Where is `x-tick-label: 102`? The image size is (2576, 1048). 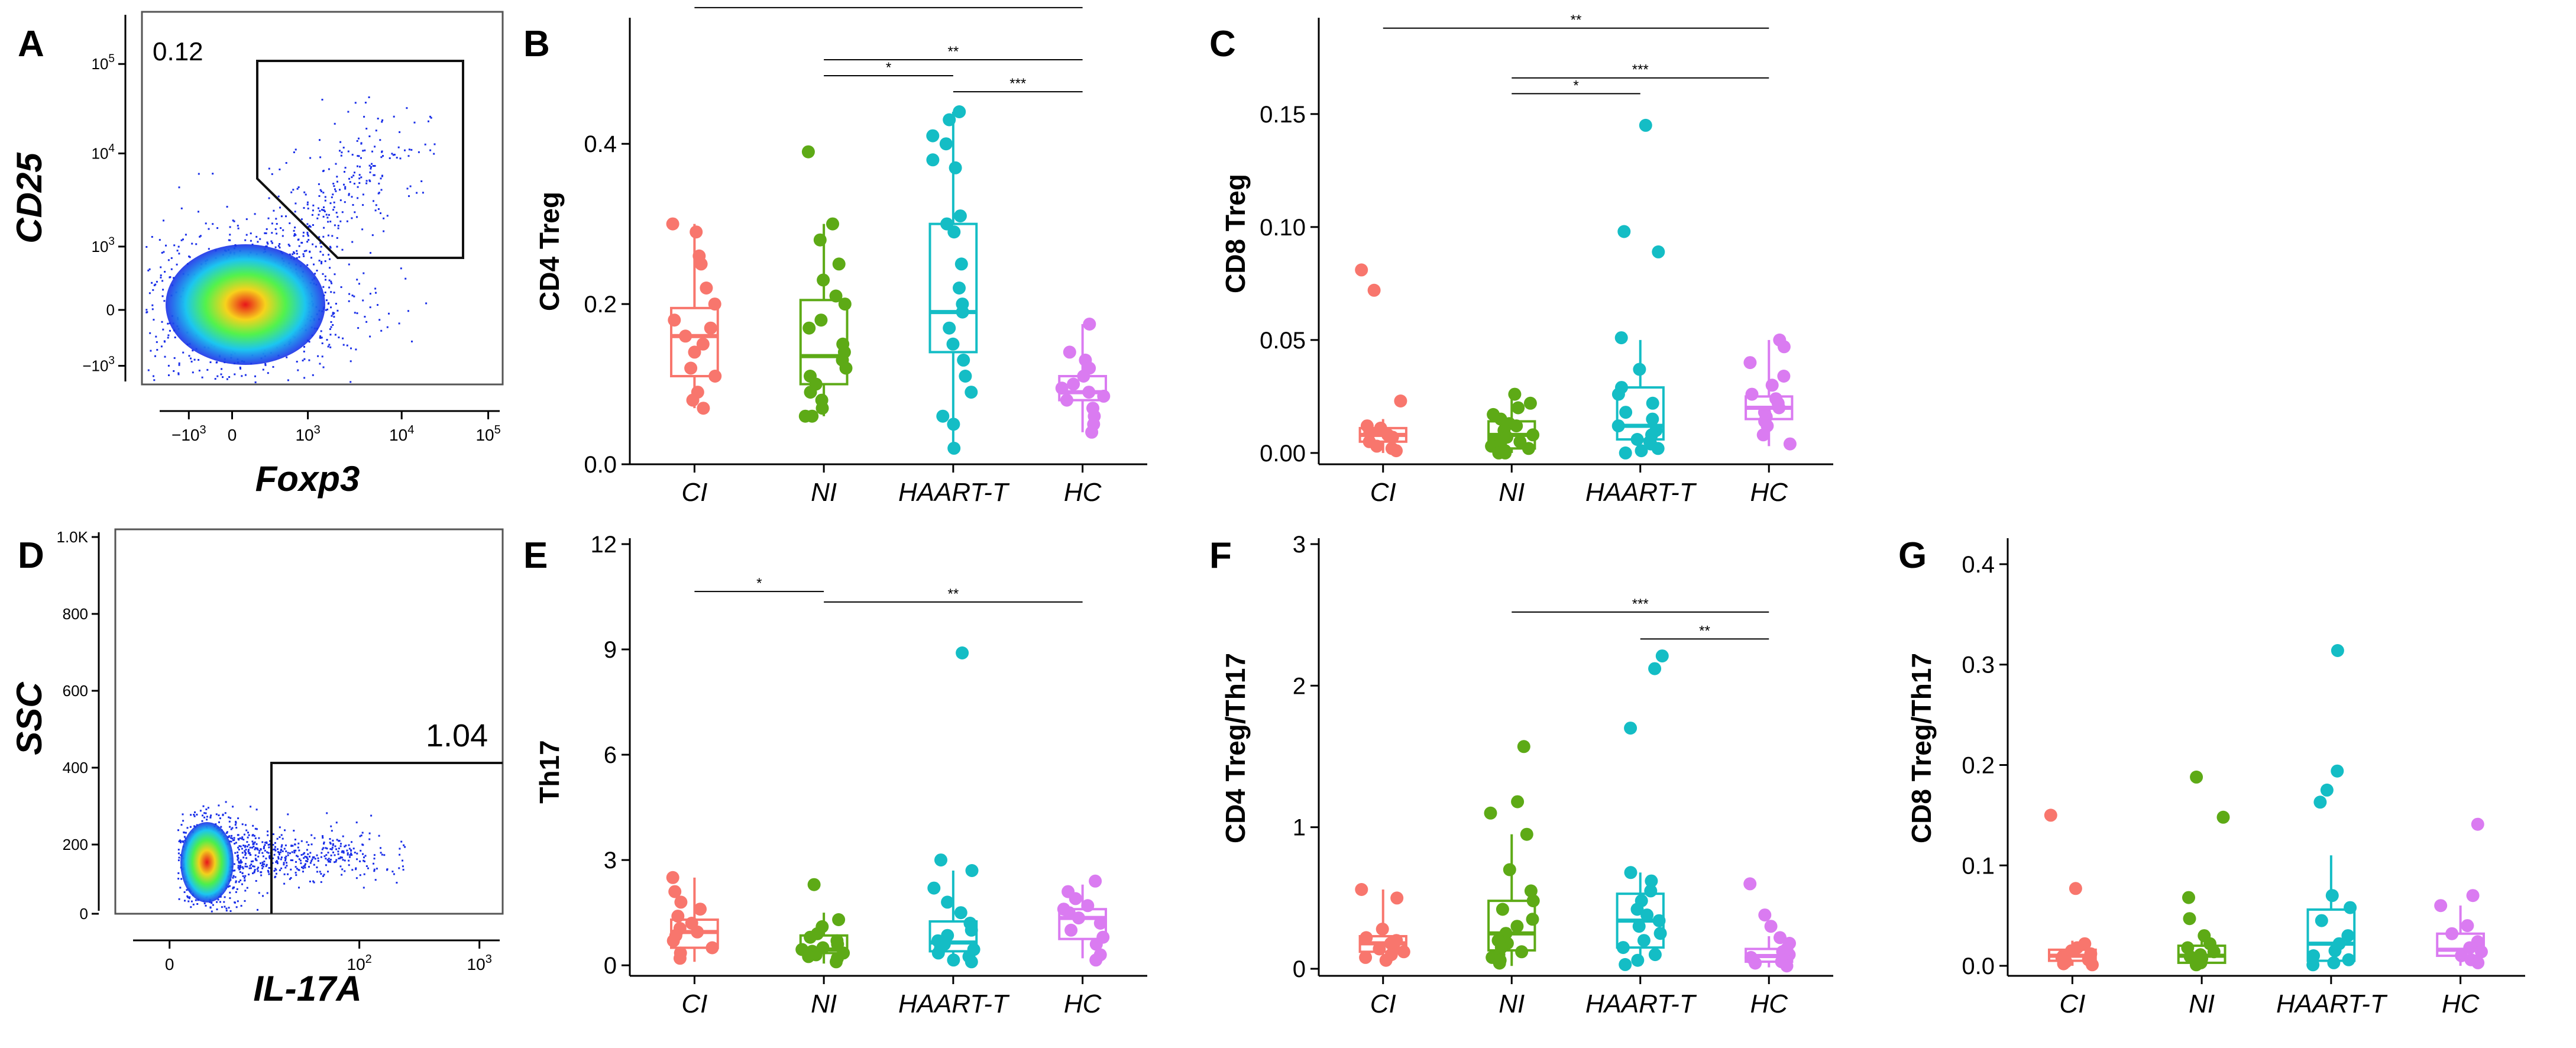 x-tick-label: 102 is located at coordinates (359, 963).